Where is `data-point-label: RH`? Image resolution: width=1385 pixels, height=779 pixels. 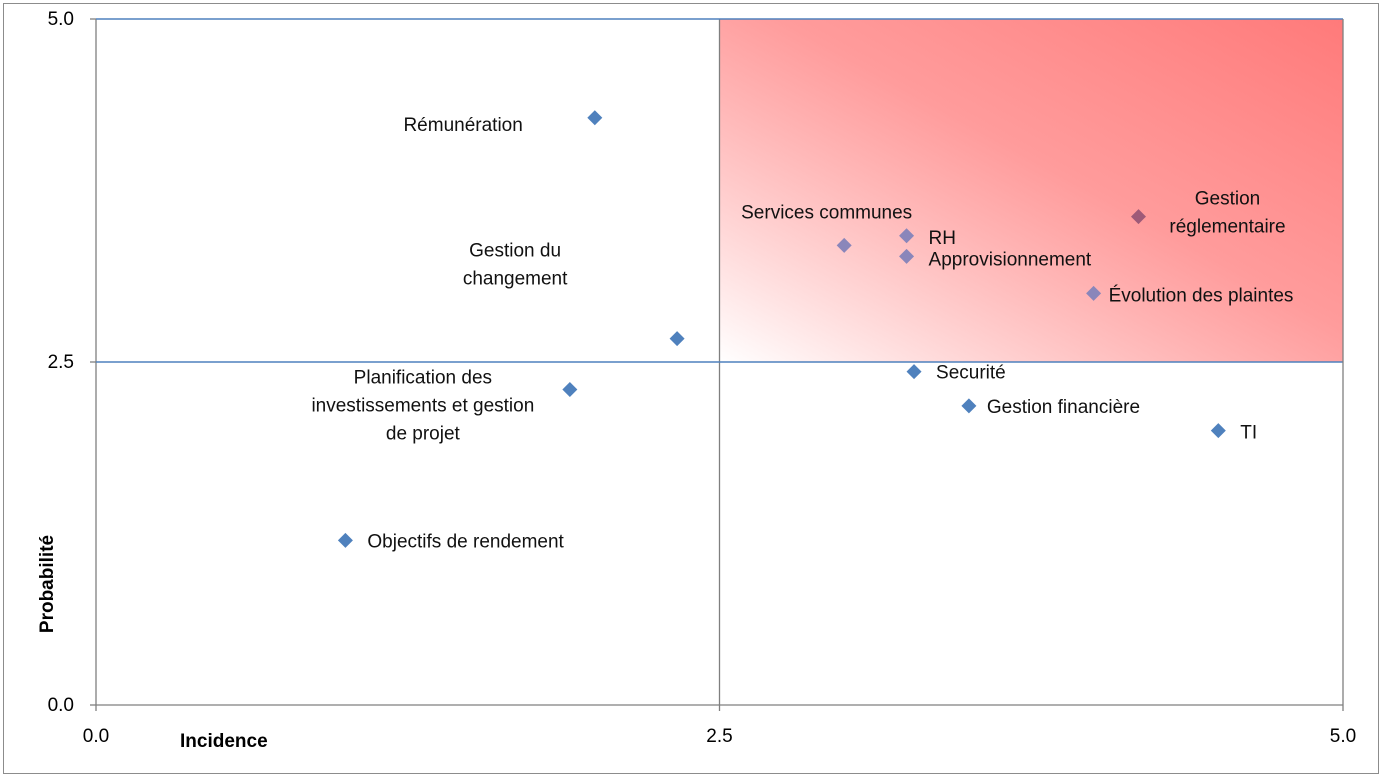
data-point-label: RH is located at coordinates (942, 238).